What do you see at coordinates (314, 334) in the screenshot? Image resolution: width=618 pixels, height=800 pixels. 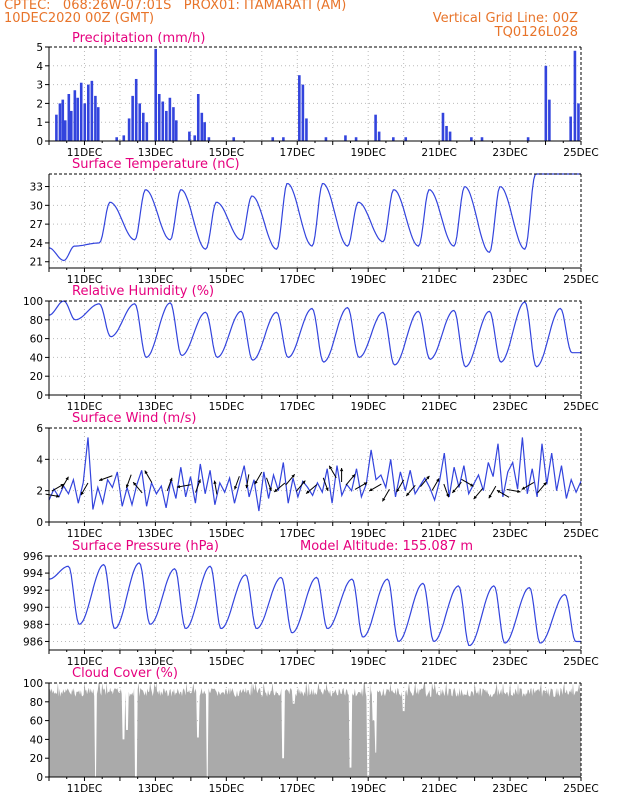 I see `humidity-line` at bounding box center [314, 334].